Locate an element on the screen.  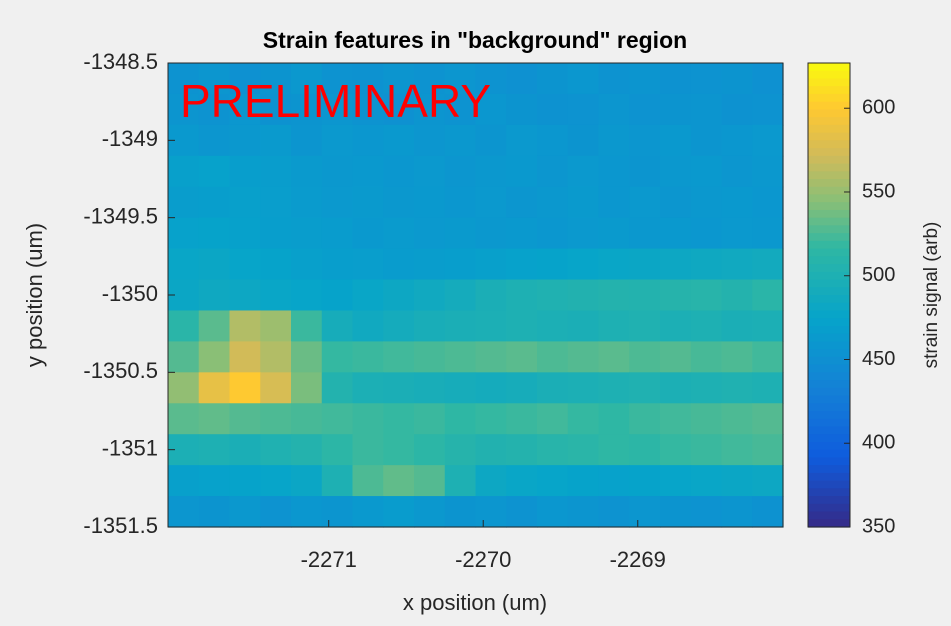
colorbar-tick-label: 550 is located at coordinates (878, 191).